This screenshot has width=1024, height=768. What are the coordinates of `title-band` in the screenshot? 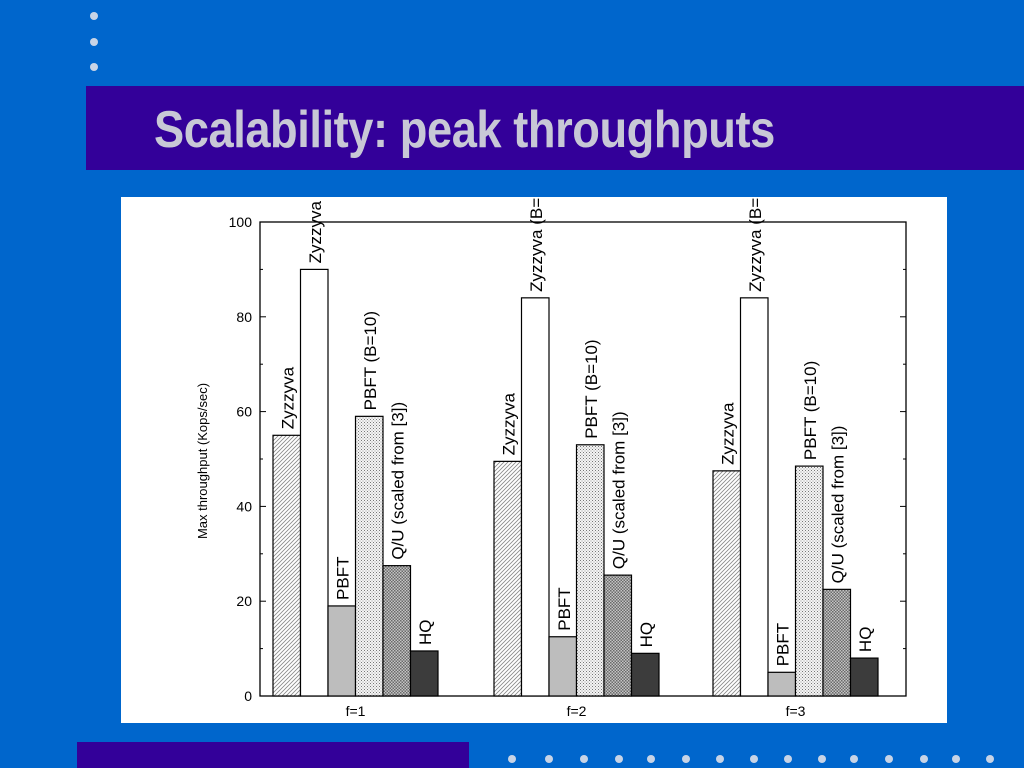 It's located at (555, 128).